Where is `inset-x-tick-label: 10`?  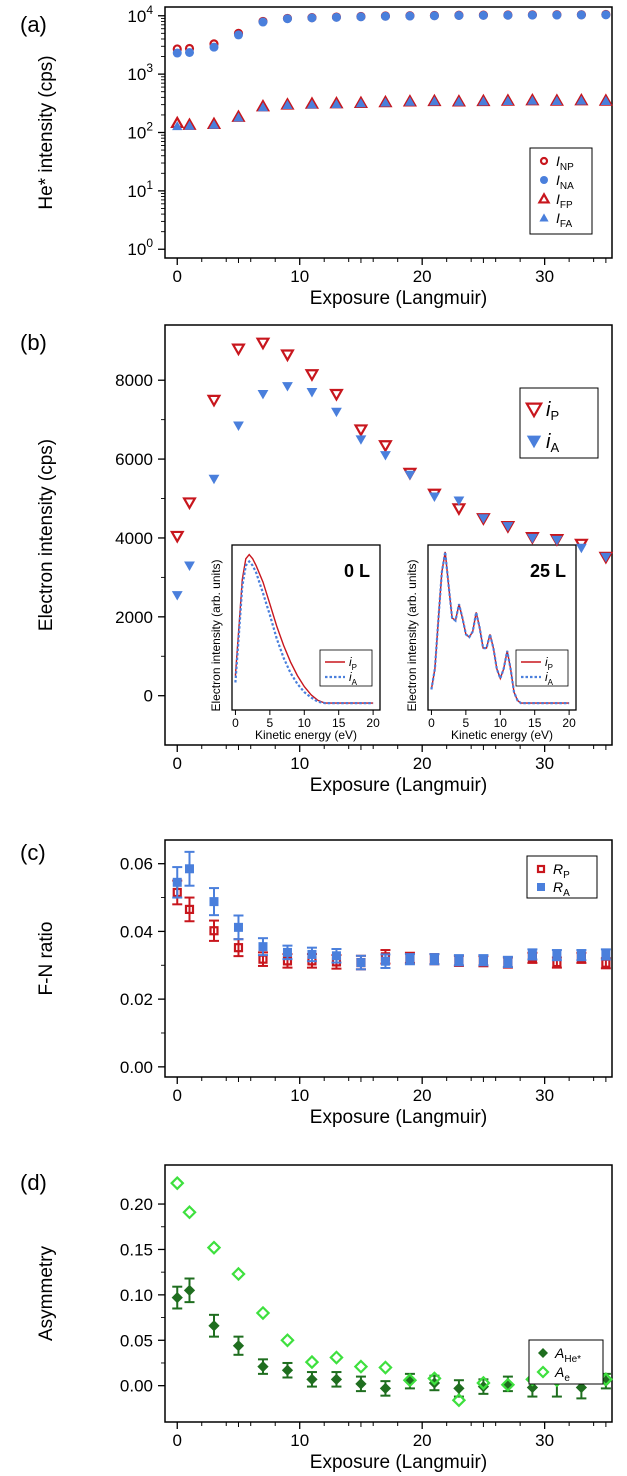 inset-x-tick-label: 10 is located at coordinates (501, 723).